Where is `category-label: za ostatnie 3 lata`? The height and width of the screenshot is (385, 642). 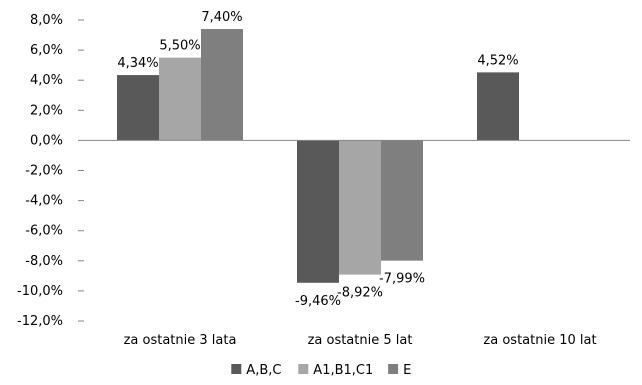 category-label: za ostatnie 3 lata is located at coordinates (180, 340).